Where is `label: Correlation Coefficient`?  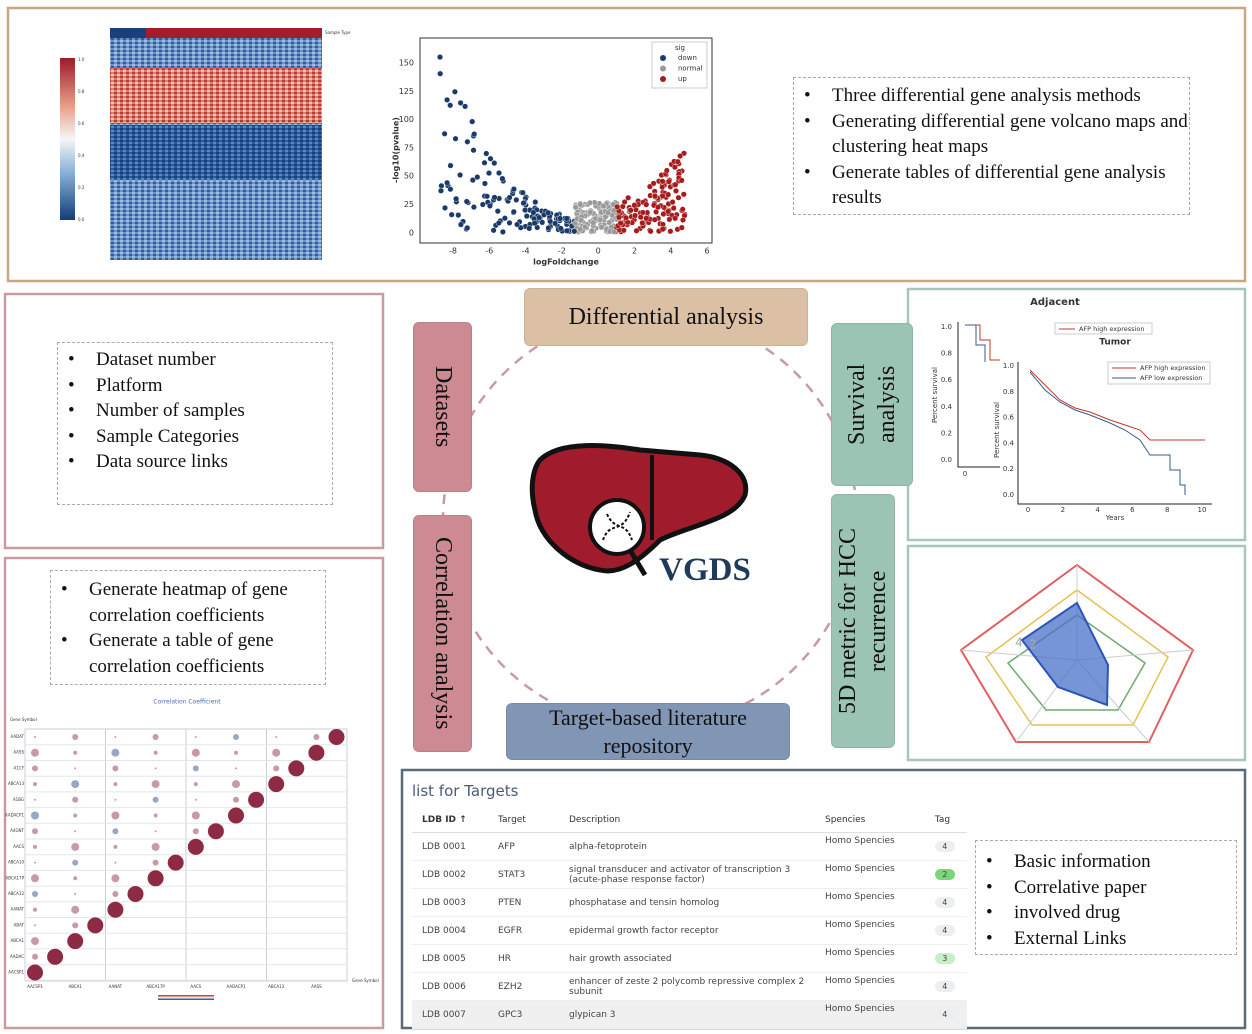 label: Correlation Coefficient is located at coordinates (187, 702).